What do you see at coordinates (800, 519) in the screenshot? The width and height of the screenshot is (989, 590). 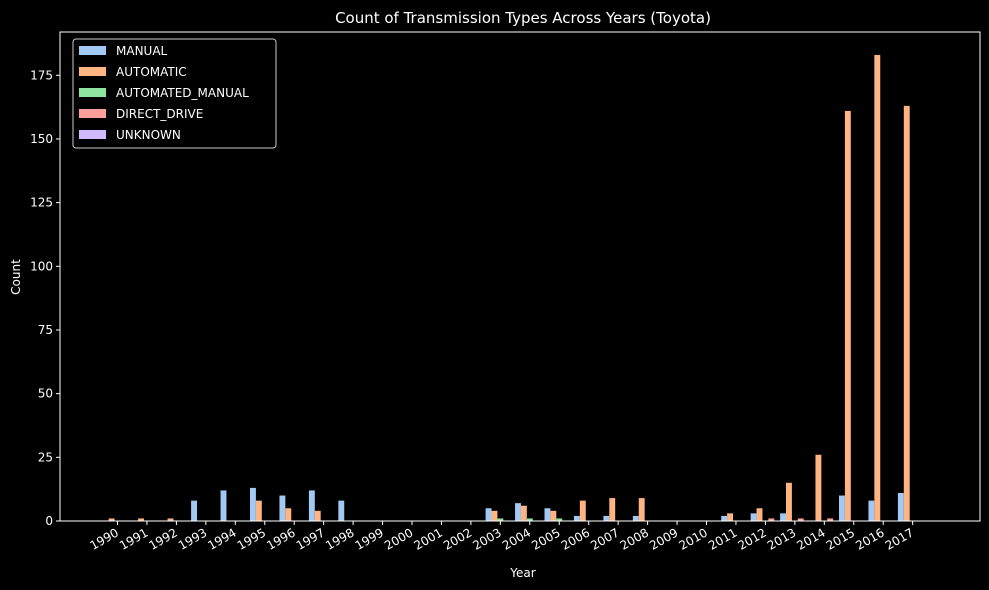 I see `bar-direct-drive-2013` at bounding box center [800, 519].